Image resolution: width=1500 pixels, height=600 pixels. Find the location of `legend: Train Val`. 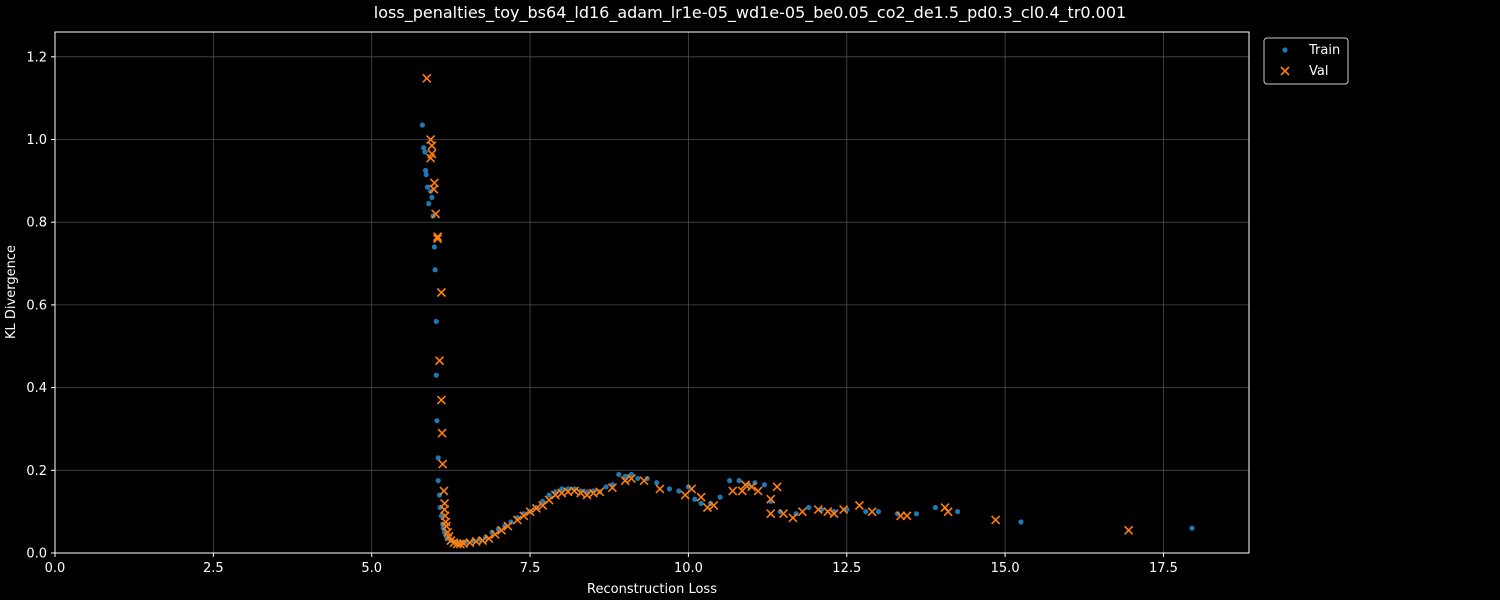

legend: Train Val is located at coordinates (1306, 61).